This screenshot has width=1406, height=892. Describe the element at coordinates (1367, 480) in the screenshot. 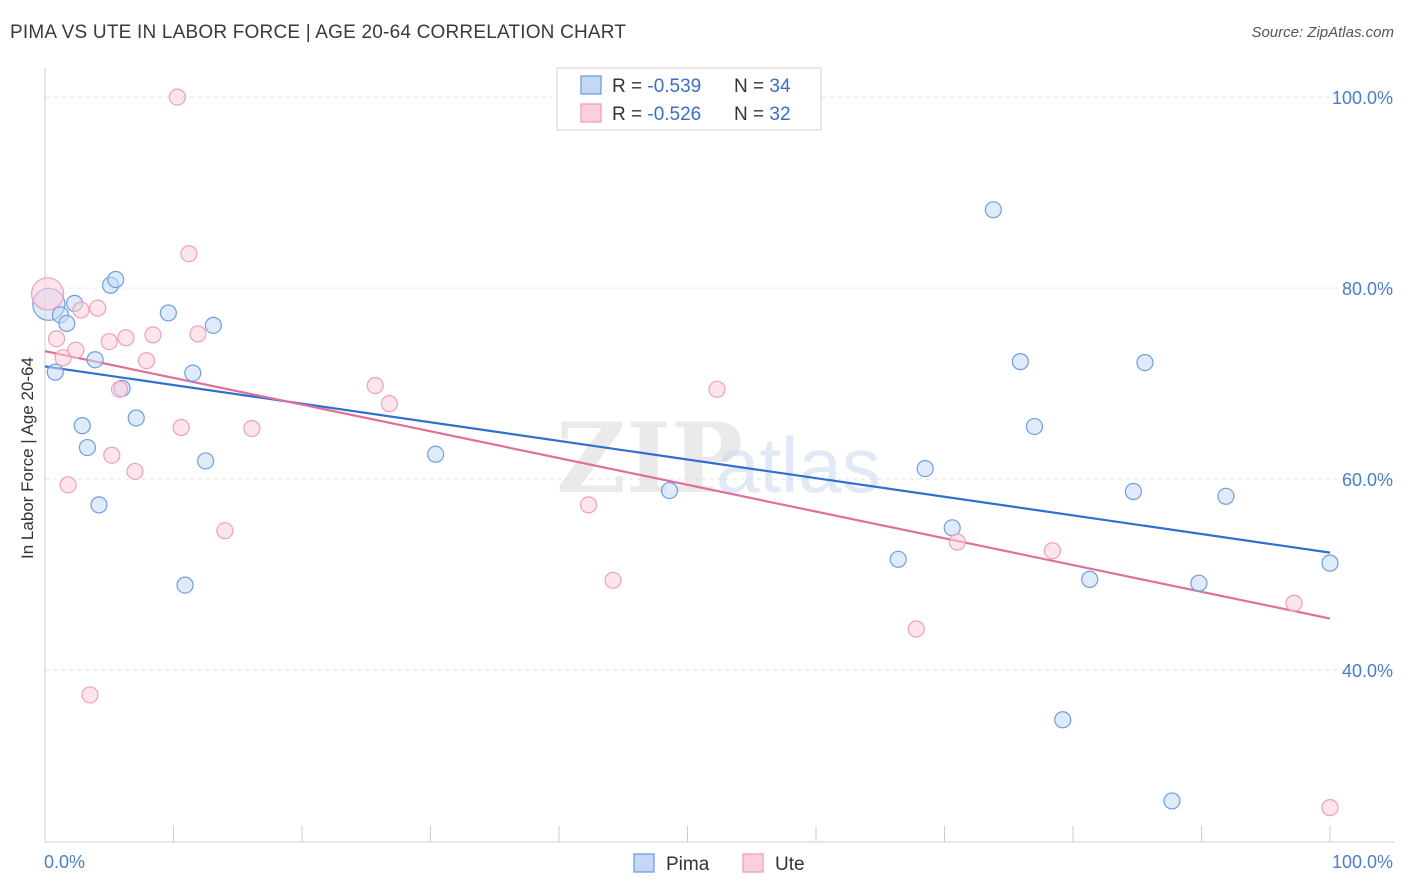

I see `y-tick-label: 60.0%` at that location.